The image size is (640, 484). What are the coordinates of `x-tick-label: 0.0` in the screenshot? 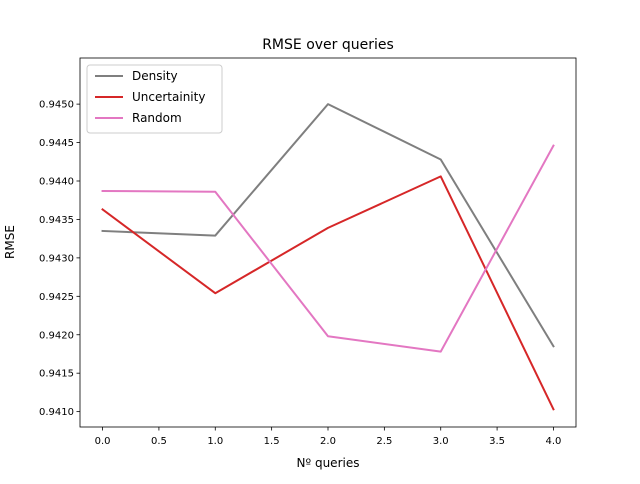 It's located at (103, 441).